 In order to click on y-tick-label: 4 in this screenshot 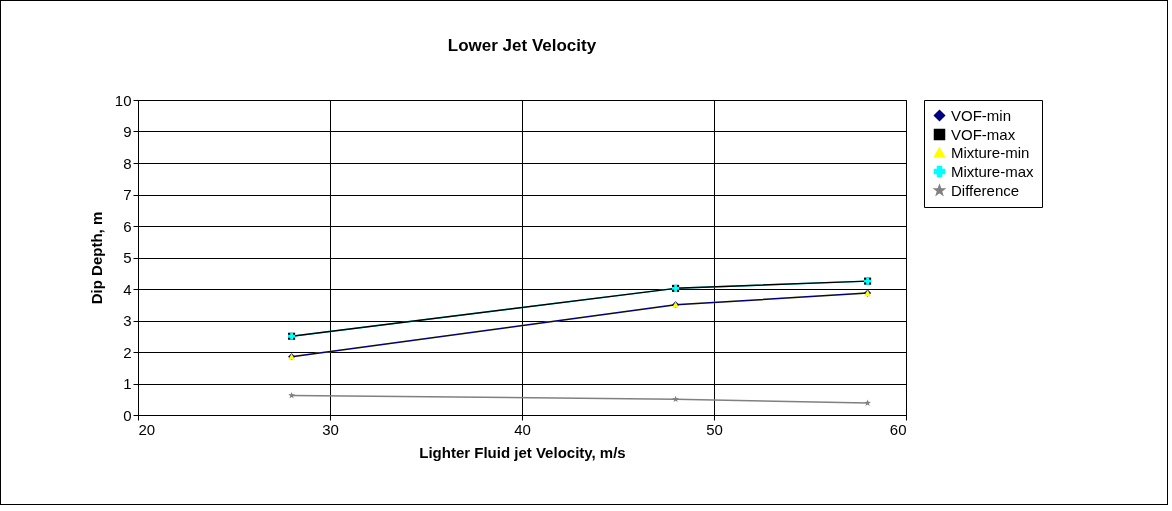, I will do `click(127, 289)`.